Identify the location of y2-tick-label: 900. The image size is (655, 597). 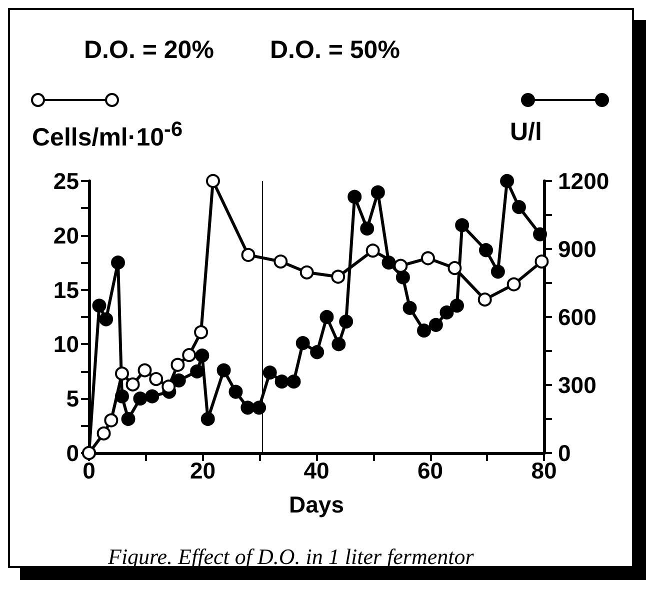
(577, 249).